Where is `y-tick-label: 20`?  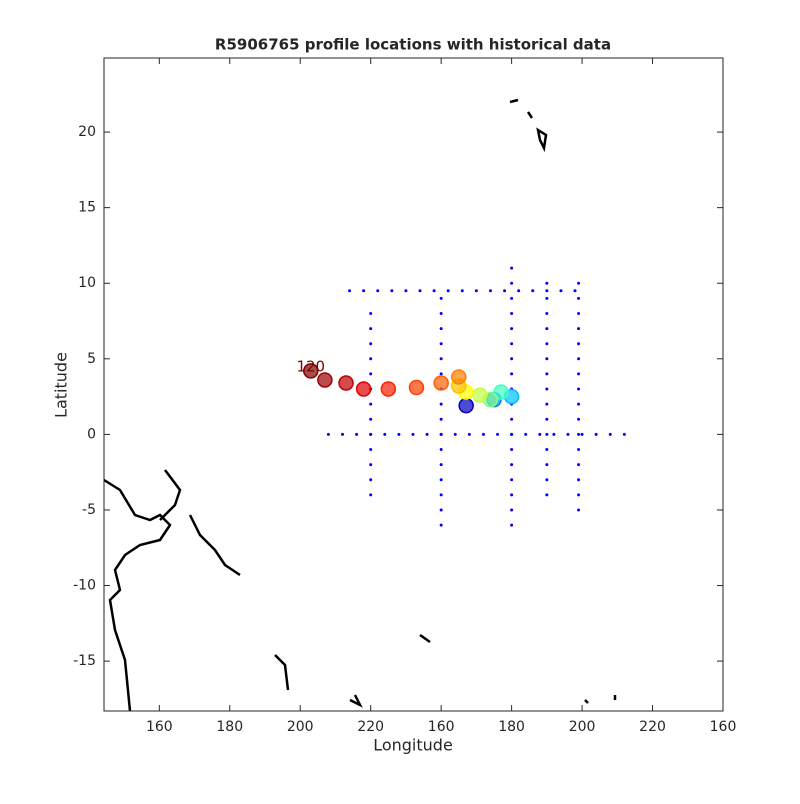 y-tick-label: 20 is located at coordinates (87, 132).